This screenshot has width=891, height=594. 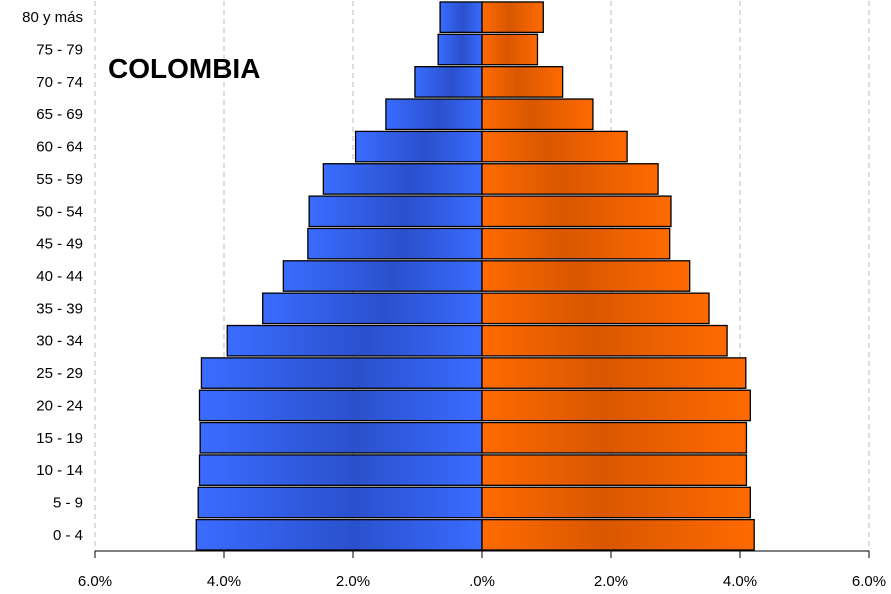 I want to click on y-tick-label-9: 45 - 49, so click(x=59, y=244).